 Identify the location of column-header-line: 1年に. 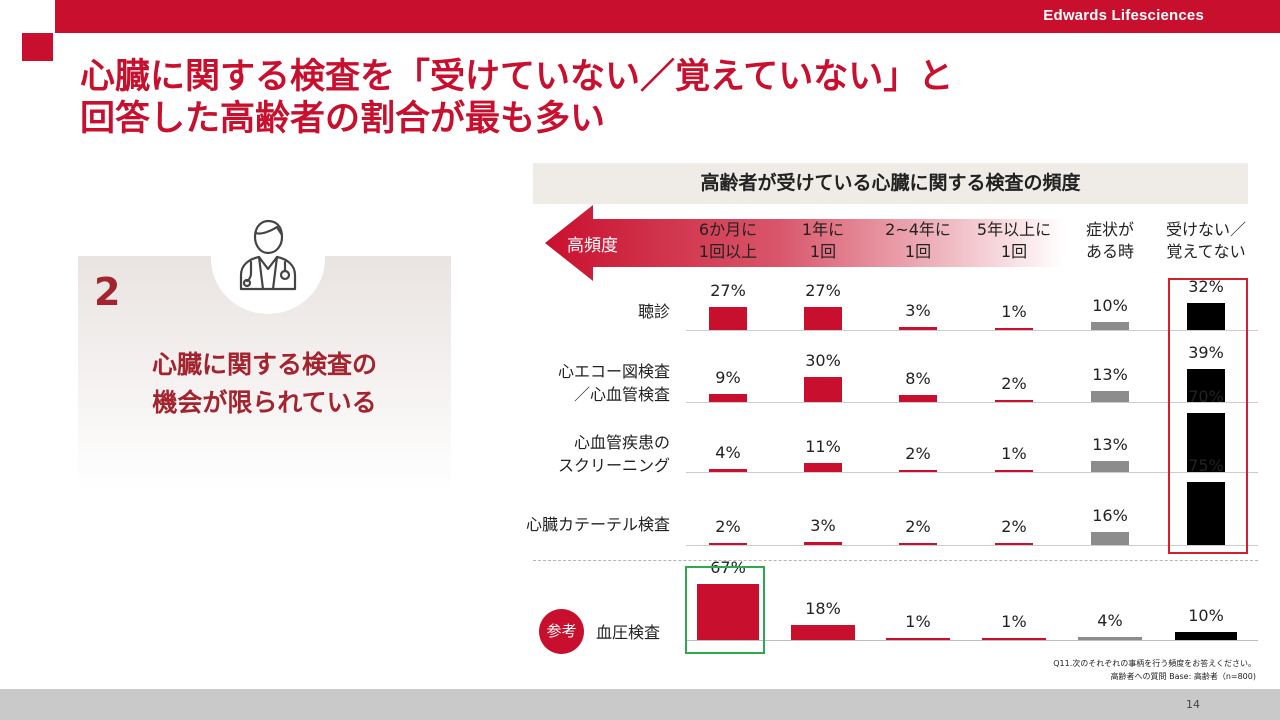
(823, 229).